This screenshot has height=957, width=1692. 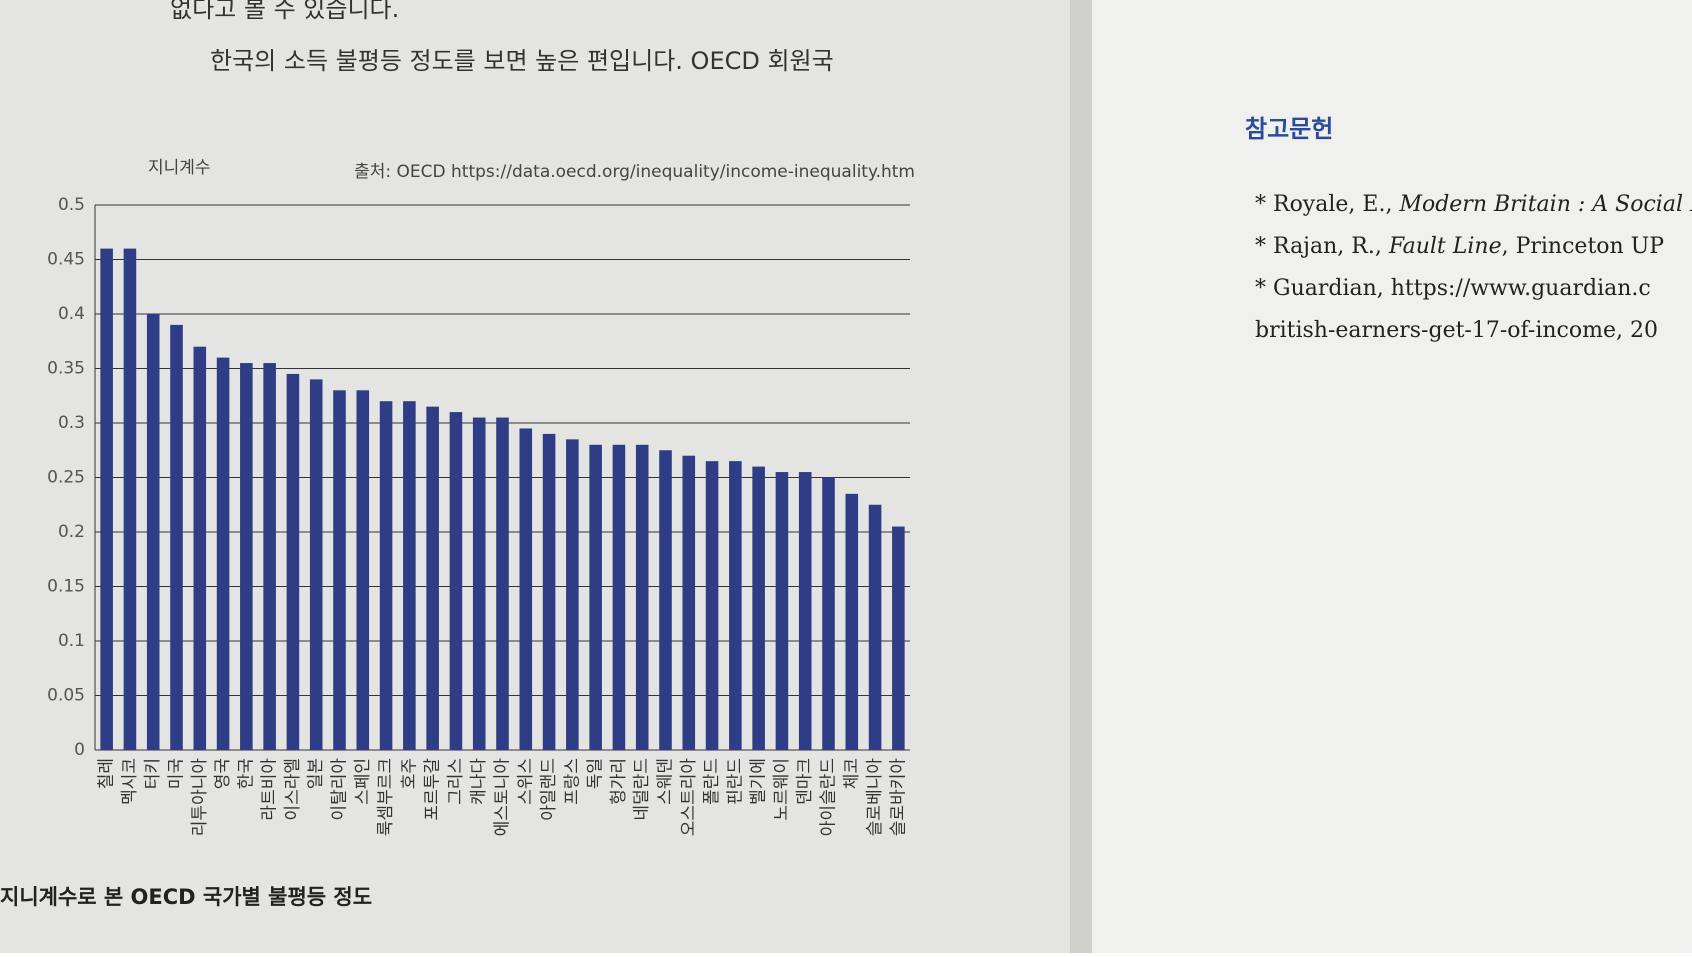 What do you see at coordinates (642, 789) in the screenshot?
I see `x-tick-label: 네덜란드` at bounding box center [642, 789].